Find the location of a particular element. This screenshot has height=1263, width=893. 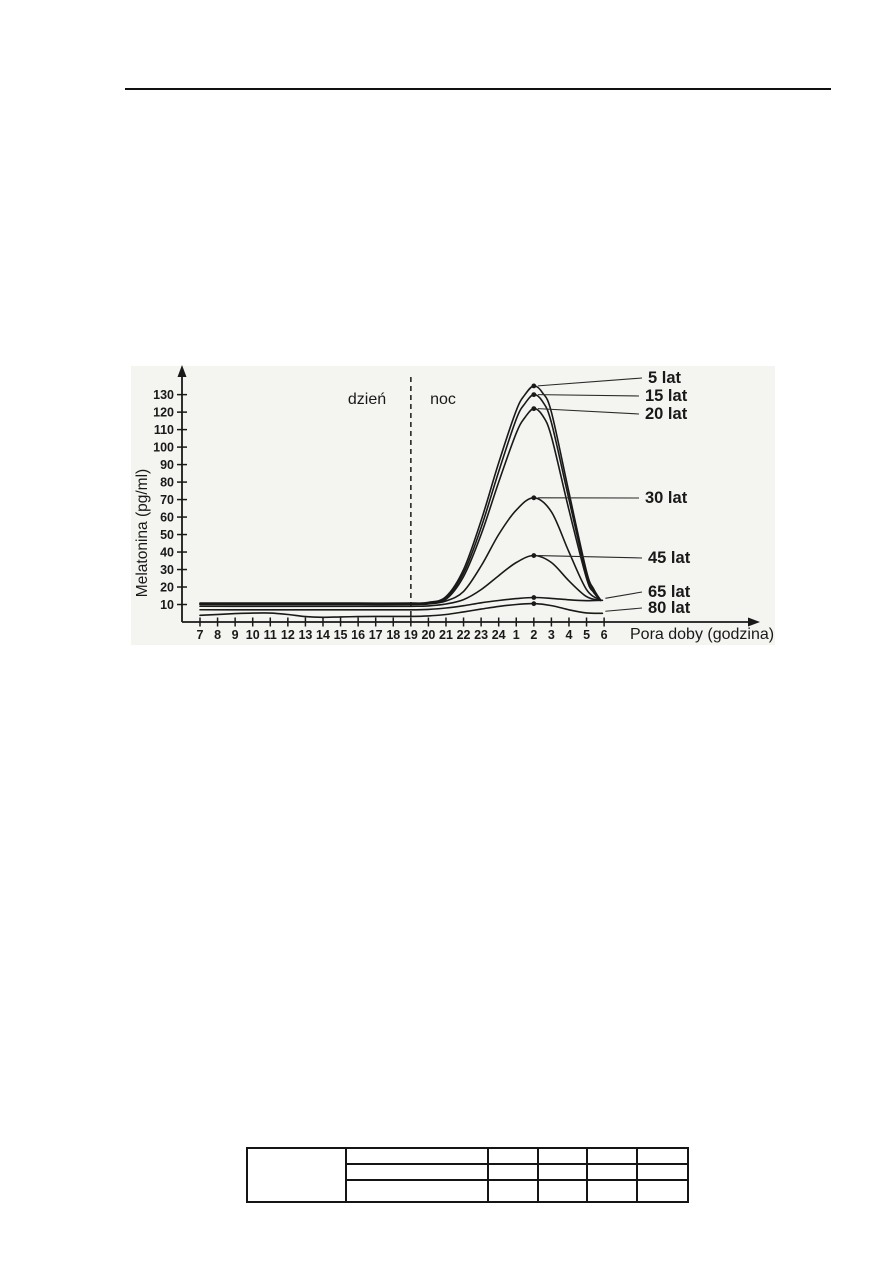

leader-line-80-lat is located at coordinates (624, 609).